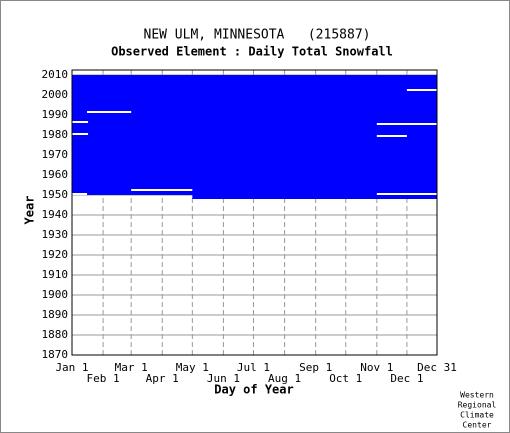 The height and width of the screenshot is (433, 510). Describe the element at coordinates (55, 334) in the screenshot. I see `y-tick-label: 1880` at that location.